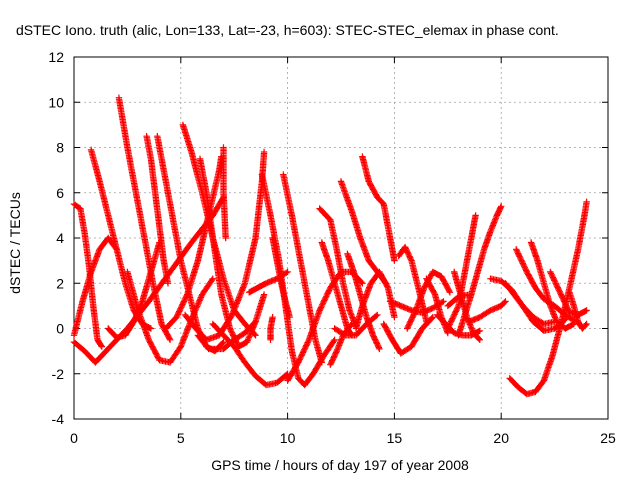 The height and width of the screenshot is (480, 640). I want to click on y-tick-label: 4, so click(60, 238).